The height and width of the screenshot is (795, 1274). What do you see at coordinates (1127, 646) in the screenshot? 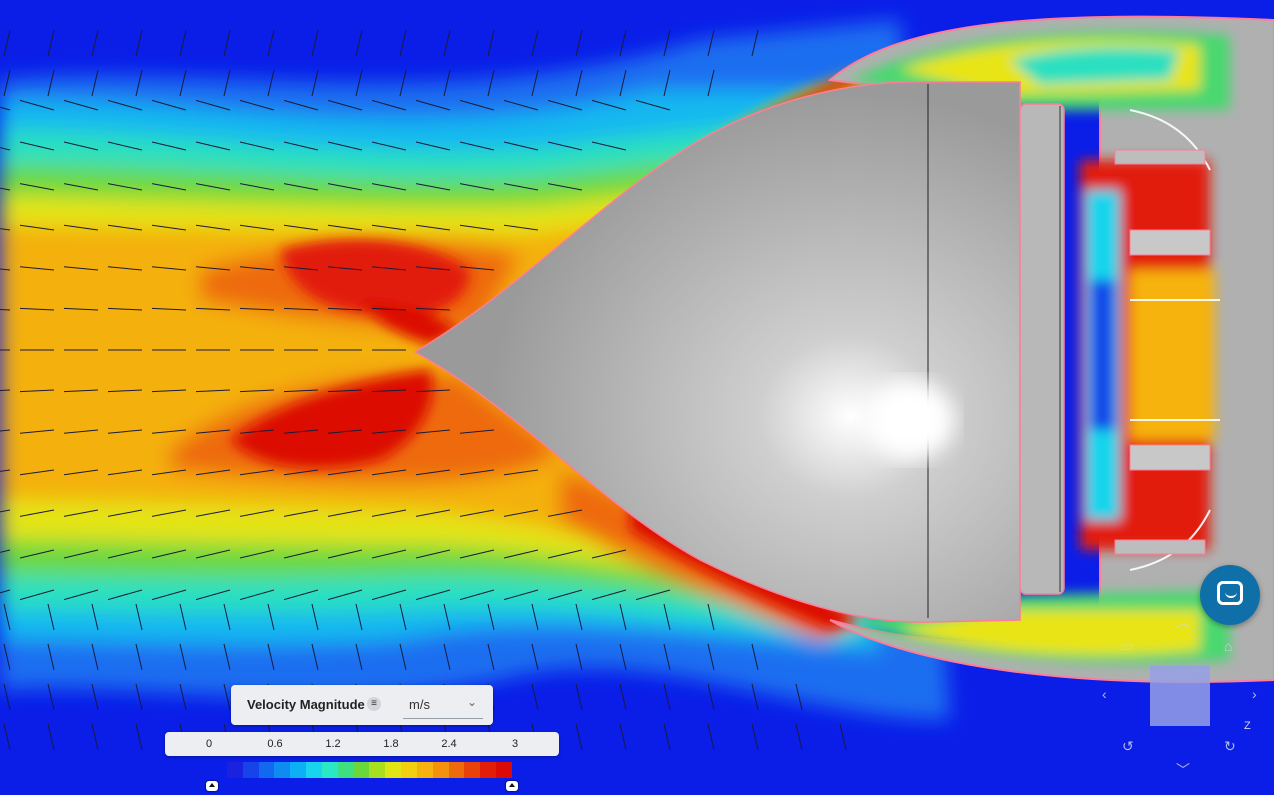
I see `camera-icon: ▭` at bounding box center [1127, 646].